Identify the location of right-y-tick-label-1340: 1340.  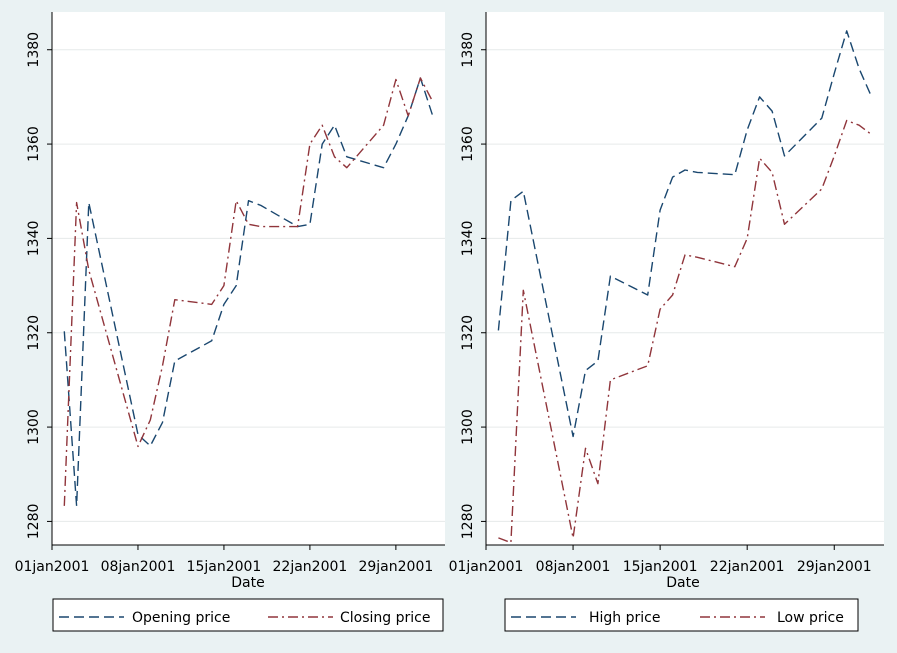
(468, 239).